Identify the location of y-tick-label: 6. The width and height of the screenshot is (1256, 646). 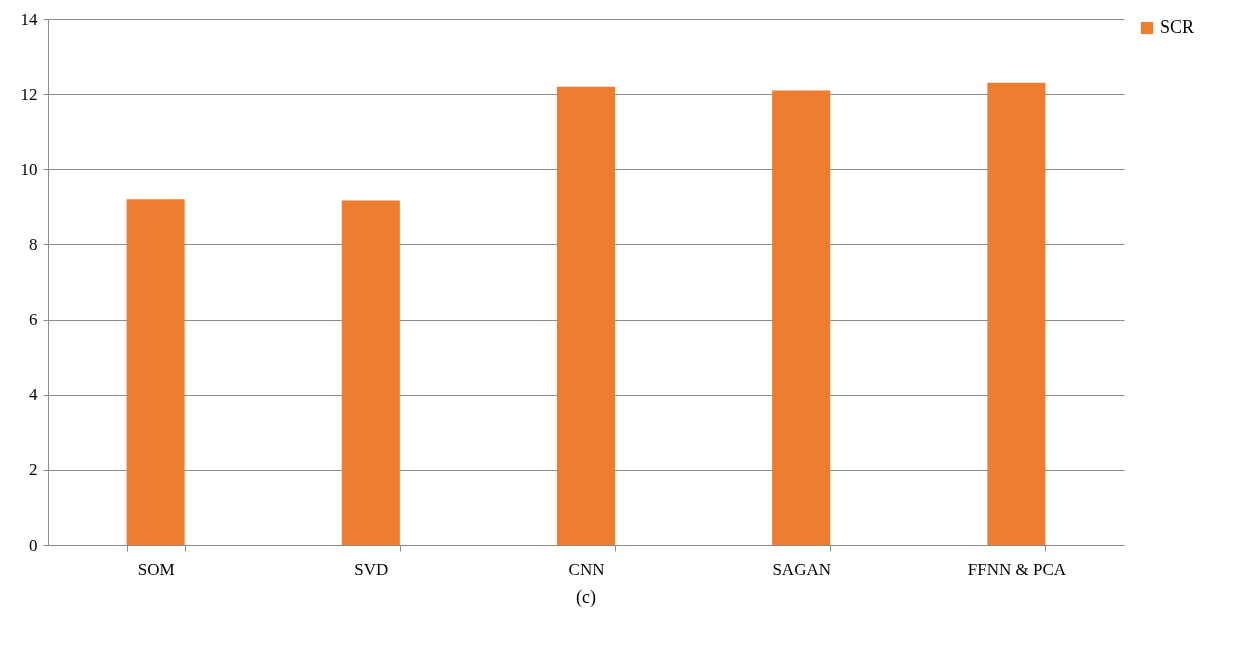
(33, 320).